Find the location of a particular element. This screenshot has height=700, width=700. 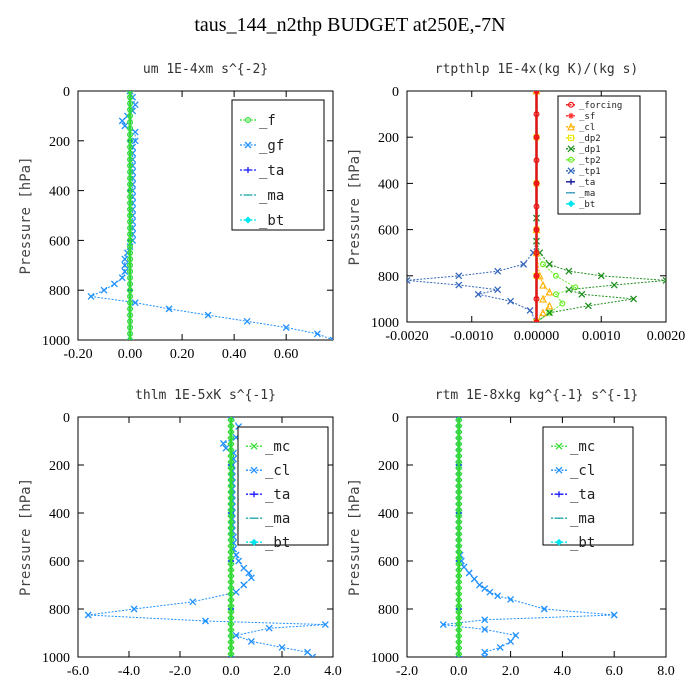

legend-label: _tp1 is located at coordinates (590, 172).